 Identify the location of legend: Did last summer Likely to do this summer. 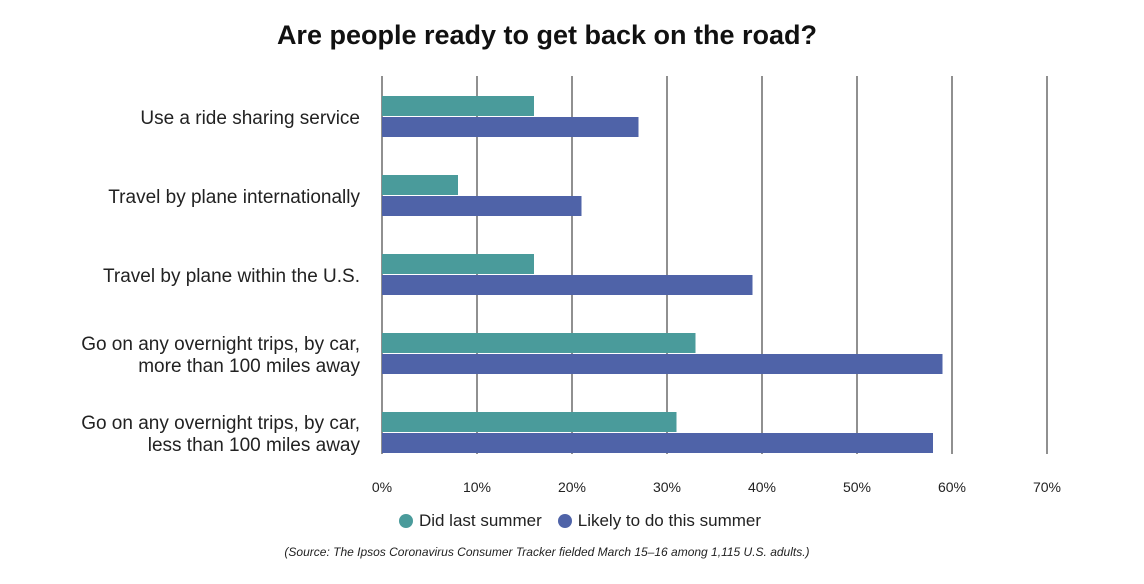
(572, 522).